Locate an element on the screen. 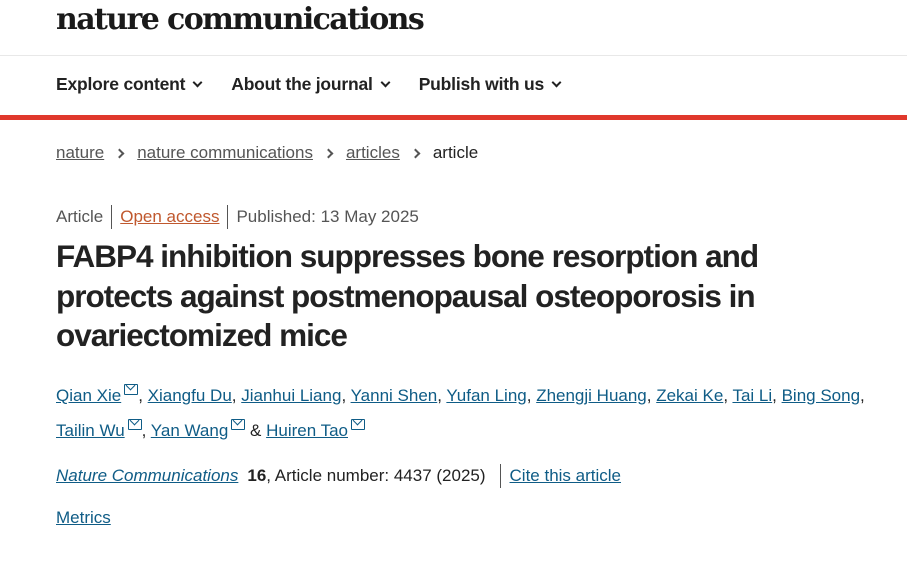  accent-bar is located at coordinates (453, 117).